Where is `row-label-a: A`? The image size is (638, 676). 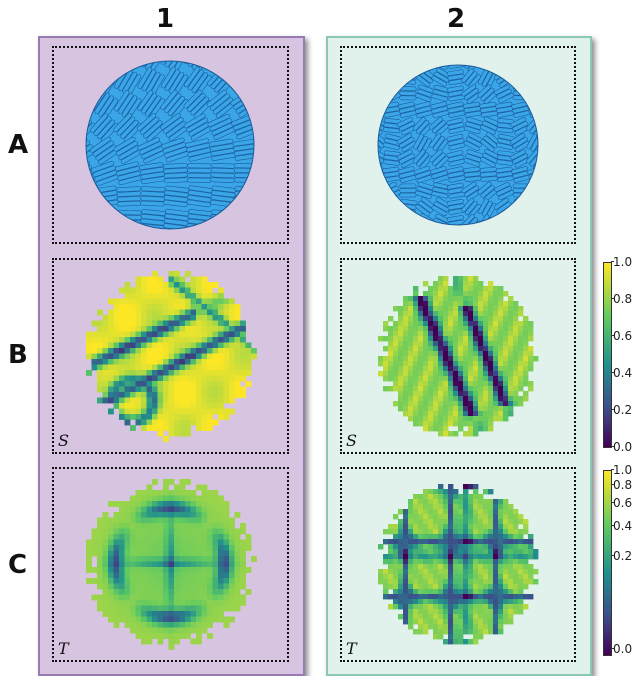 row-label-a: A is located at coordinates (18, 145).